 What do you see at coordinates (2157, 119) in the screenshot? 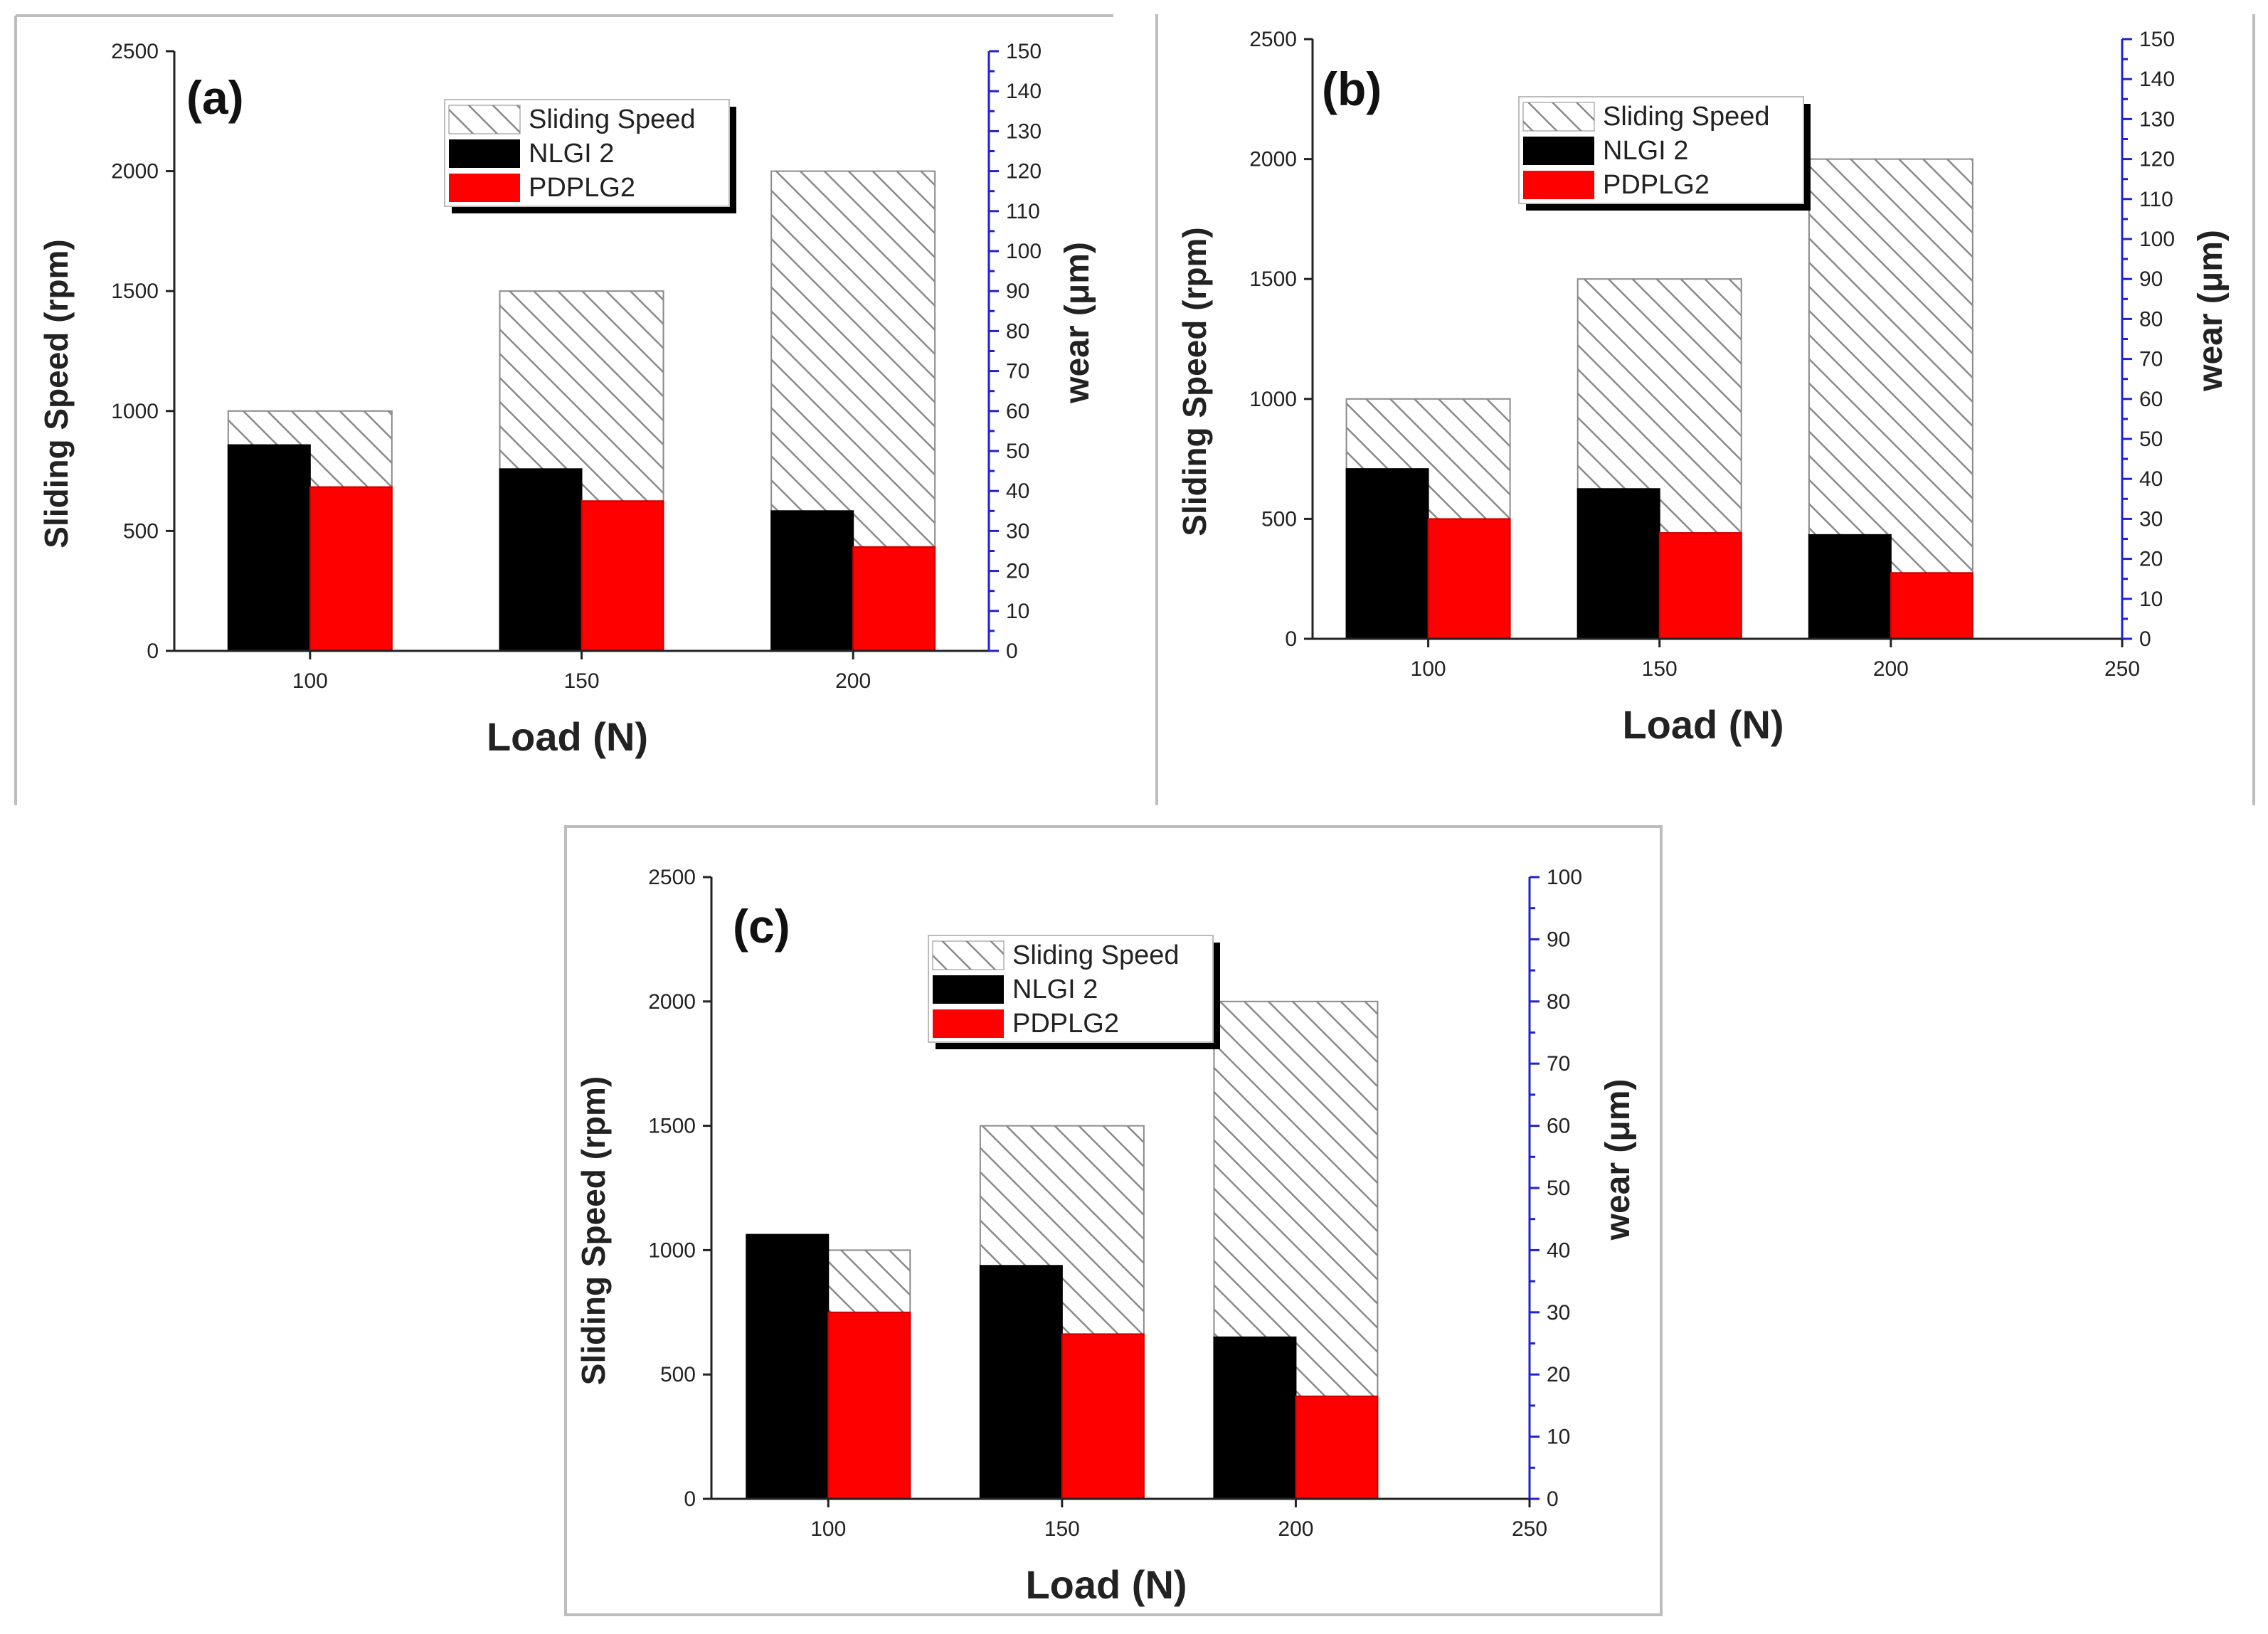
I see `panel-b-y2tick-label: 130` at bounding box center [2157, 119].